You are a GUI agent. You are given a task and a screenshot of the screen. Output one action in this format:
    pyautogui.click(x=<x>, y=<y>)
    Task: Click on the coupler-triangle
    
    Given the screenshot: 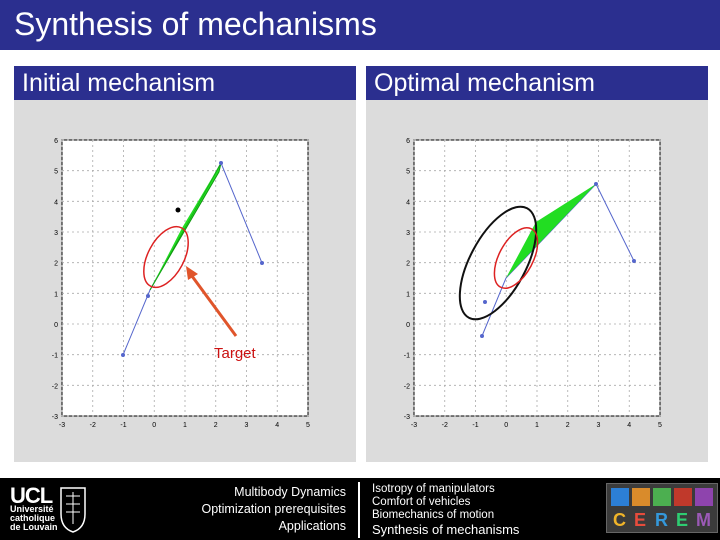 What is the action you would take?
    pyautogui.click(x=551, y=231)
    